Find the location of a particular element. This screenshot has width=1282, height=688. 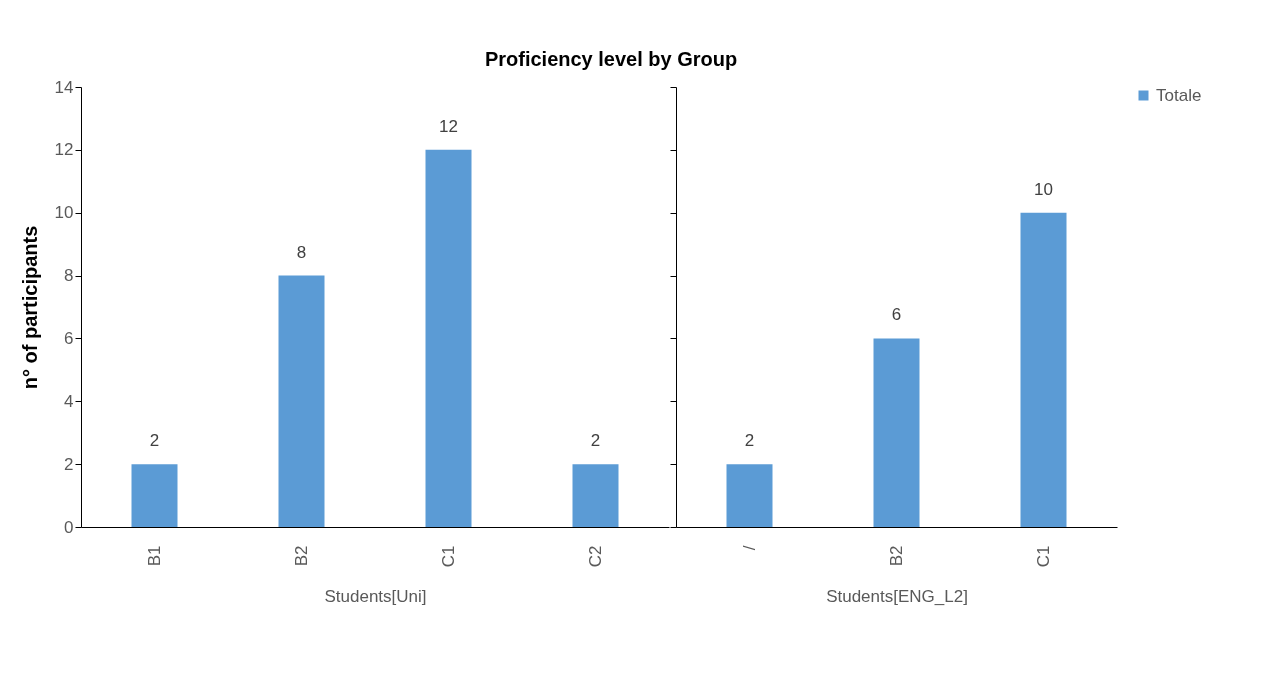

x-tick-label: / is located at coordinates (749, 548).